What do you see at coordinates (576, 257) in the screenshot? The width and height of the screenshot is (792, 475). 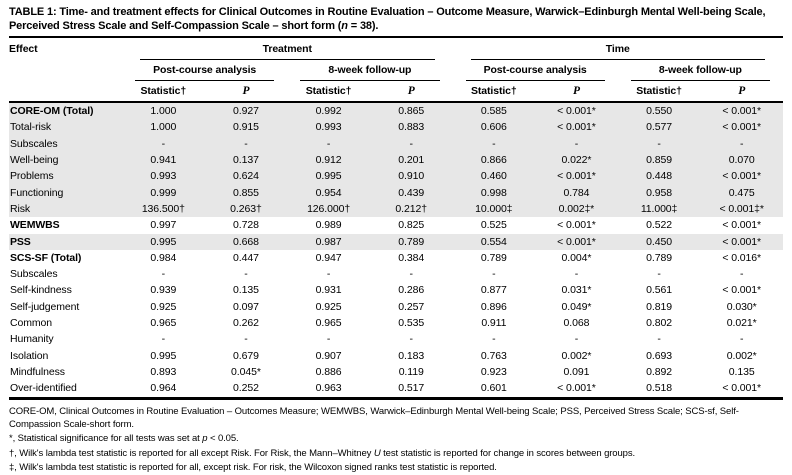 I see `cell-value: 0.004*` at bounding box center [576, 257].